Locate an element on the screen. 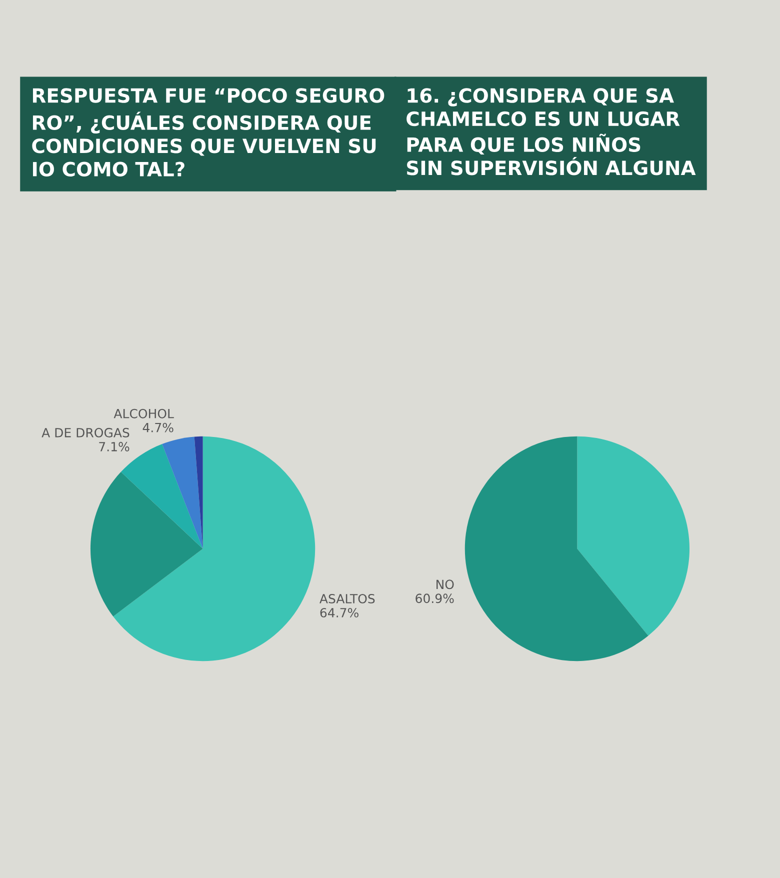  data-label: 7.1% is located at coordinates (114, 447).